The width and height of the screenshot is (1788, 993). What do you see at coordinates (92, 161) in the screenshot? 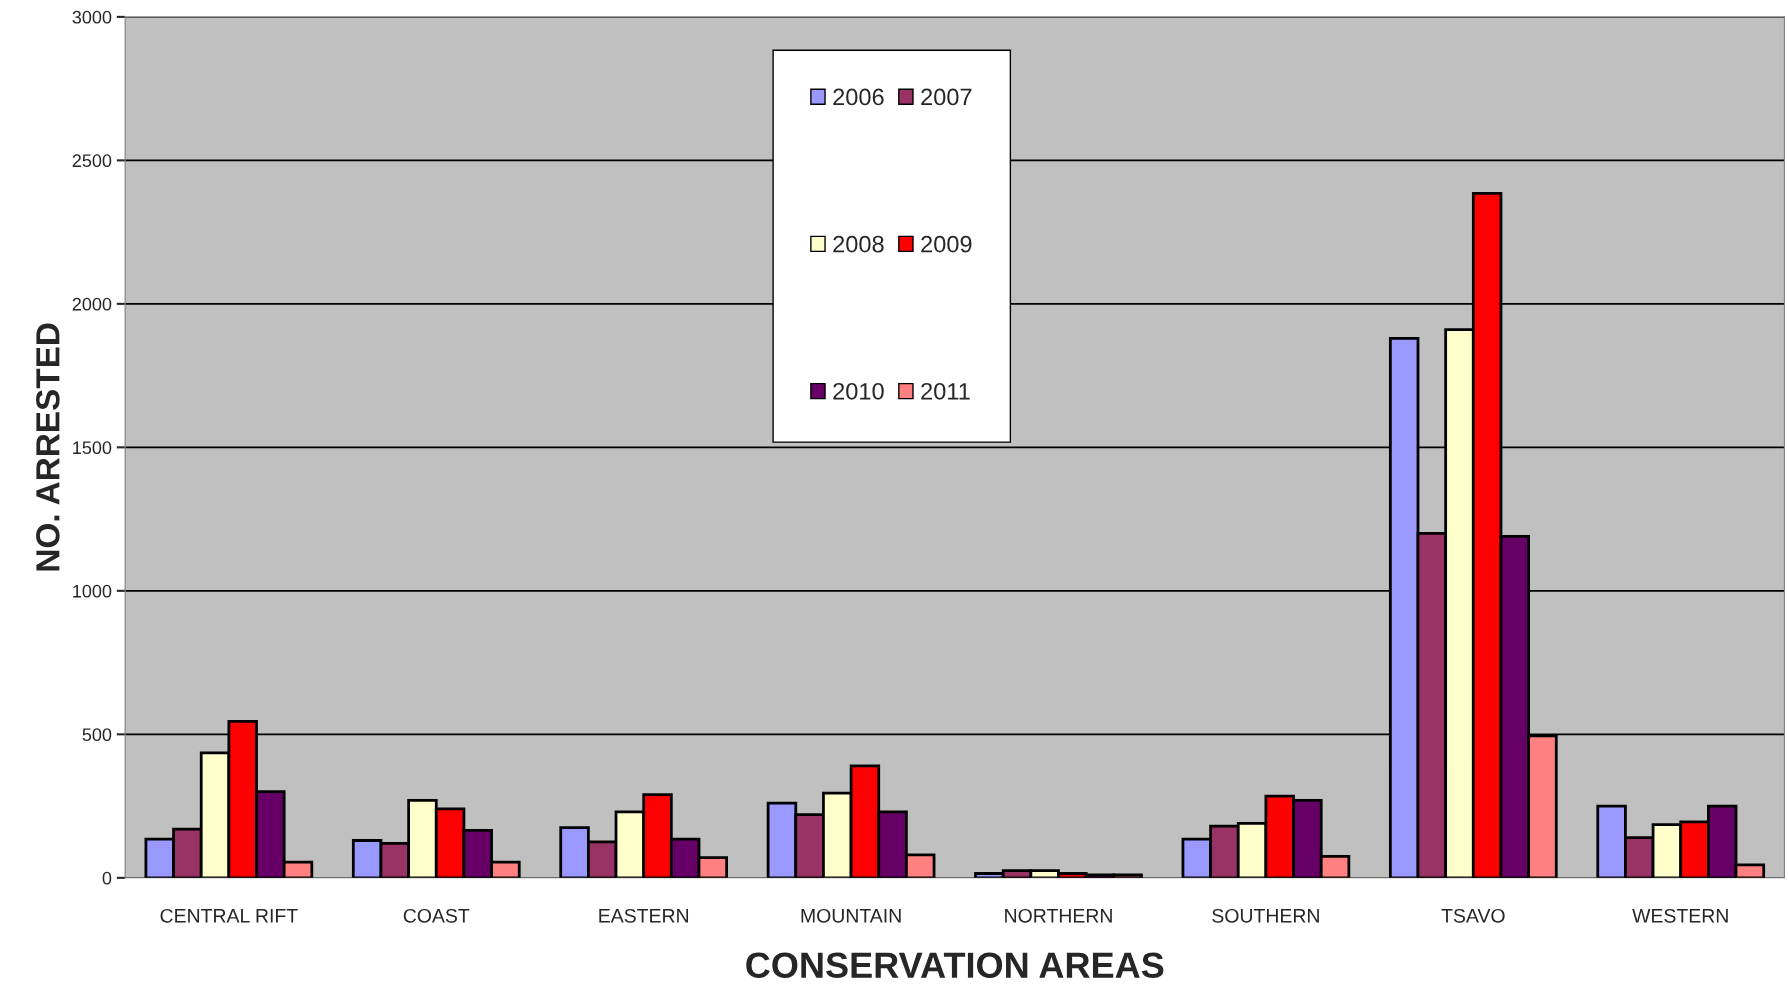
I see `y-tick-label: 2500` at bounding box center [92, 161].